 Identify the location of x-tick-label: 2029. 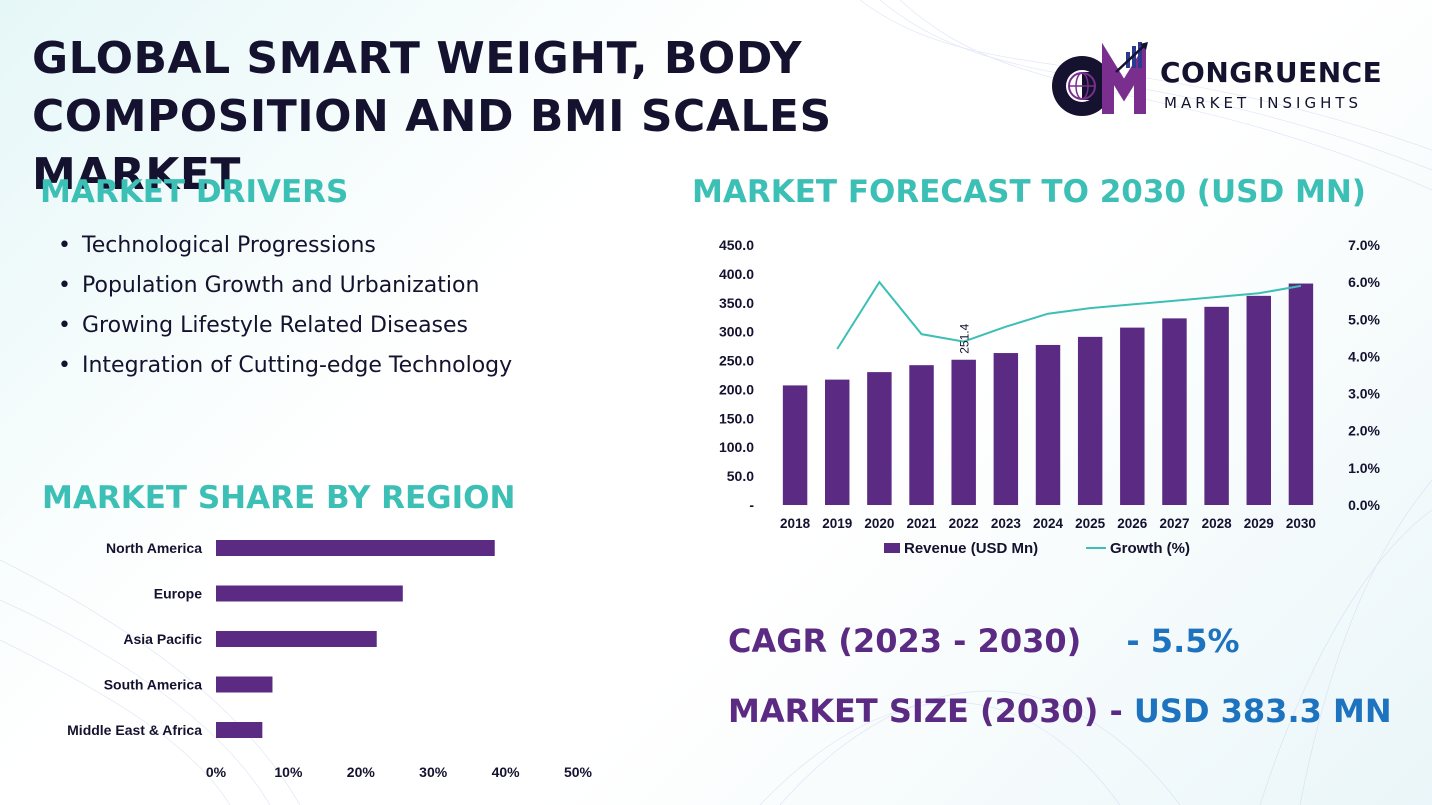
(1259, 523).